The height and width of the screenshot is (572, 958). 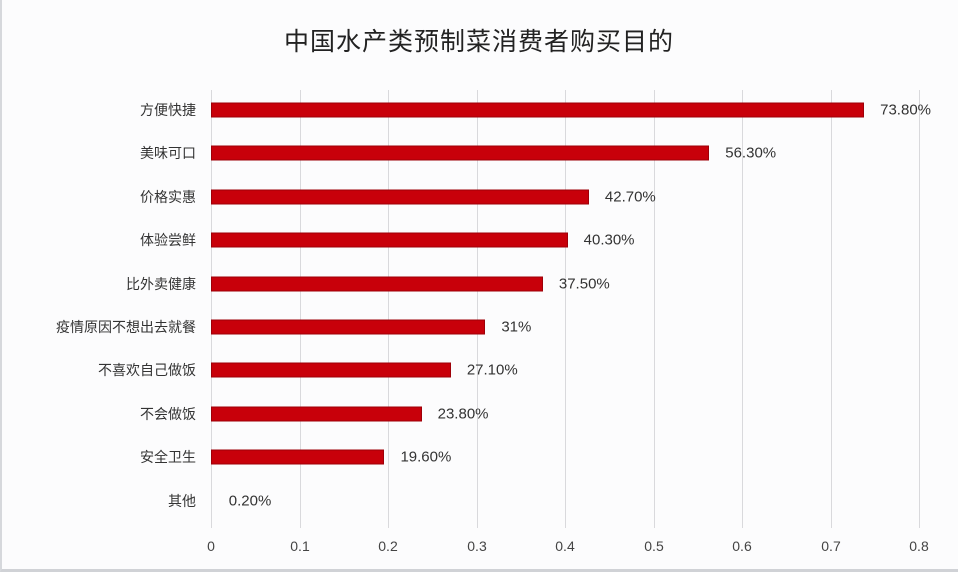 What do you see at coordinates (168, 111) in the screenshot?
I see `category-label: 方便快捷` at bounding box center [168, 111].